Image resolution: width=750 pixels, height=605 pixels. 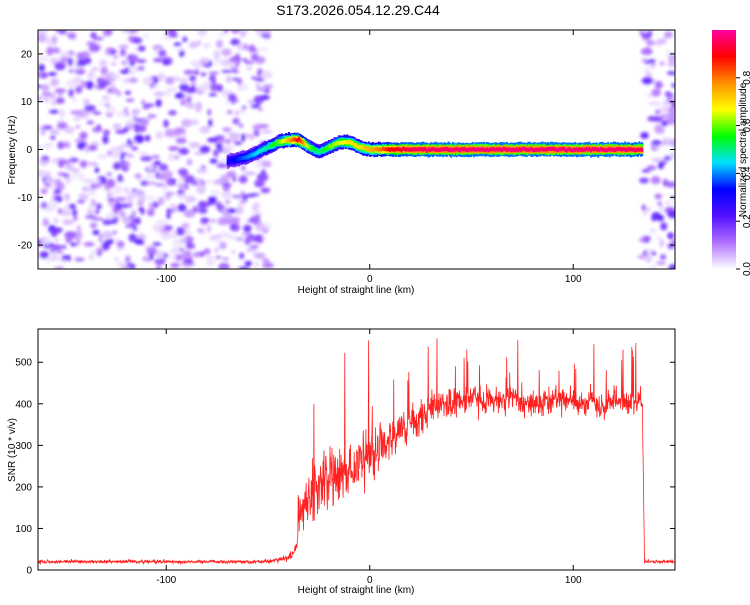 I want to click on colorbar-tick-label: 0.8, so click(x=746, y=77).